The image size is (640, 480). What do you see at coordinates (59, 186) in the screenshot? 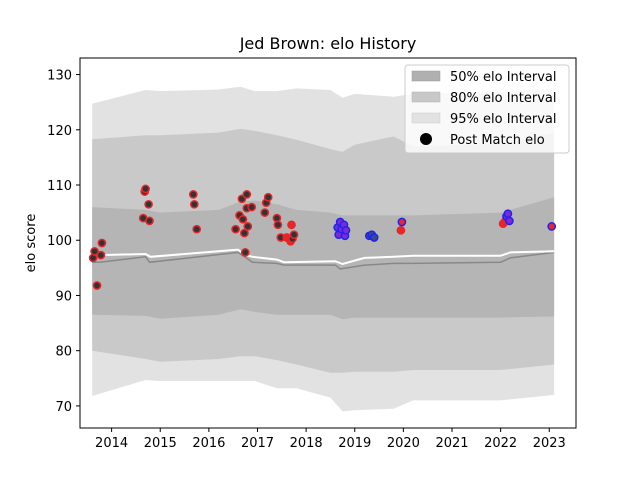
I see `y-tick-label: 110` at bounding box center [59, 186].